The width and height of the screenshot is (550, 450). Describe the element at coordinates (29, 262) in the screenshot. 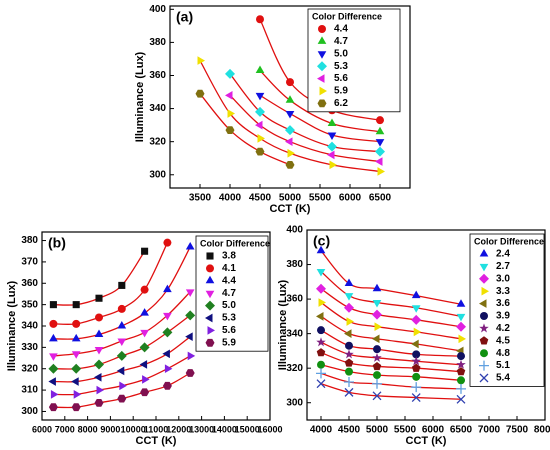

I see `y-tick-label: 370` at that location.